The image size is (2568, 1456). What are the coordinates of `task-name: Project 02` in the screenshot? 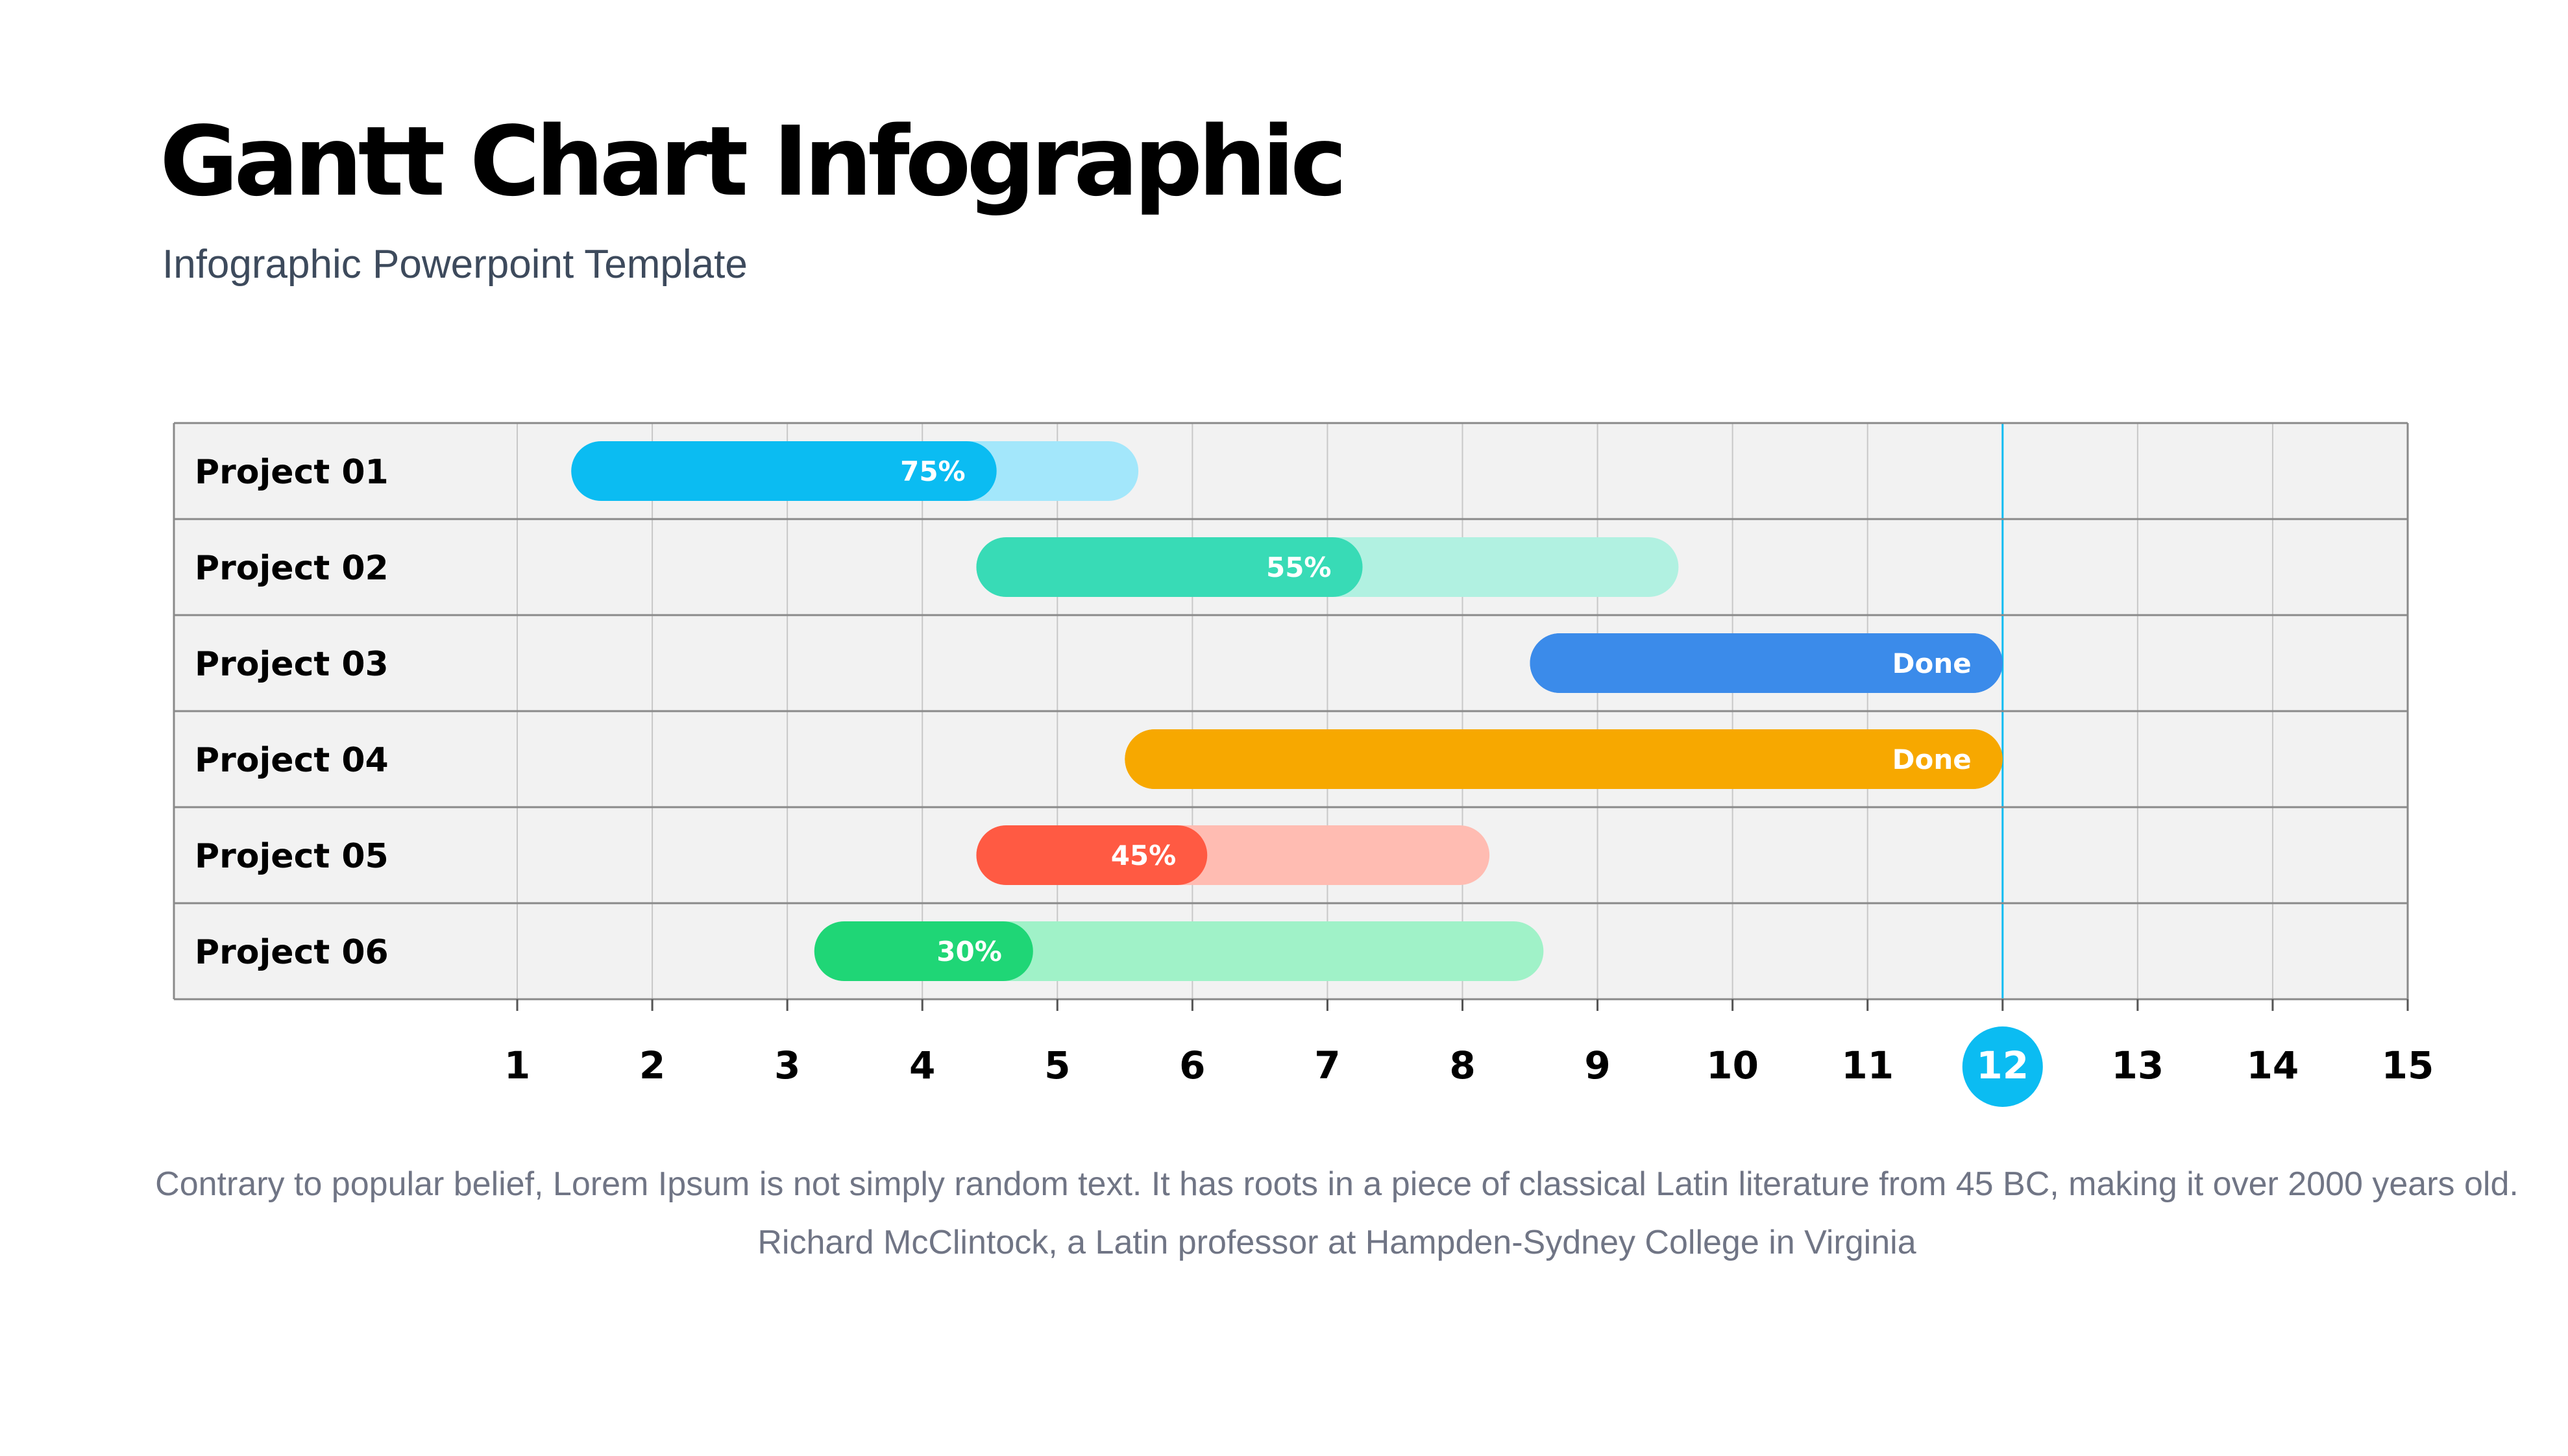 It's located at (292, 568).